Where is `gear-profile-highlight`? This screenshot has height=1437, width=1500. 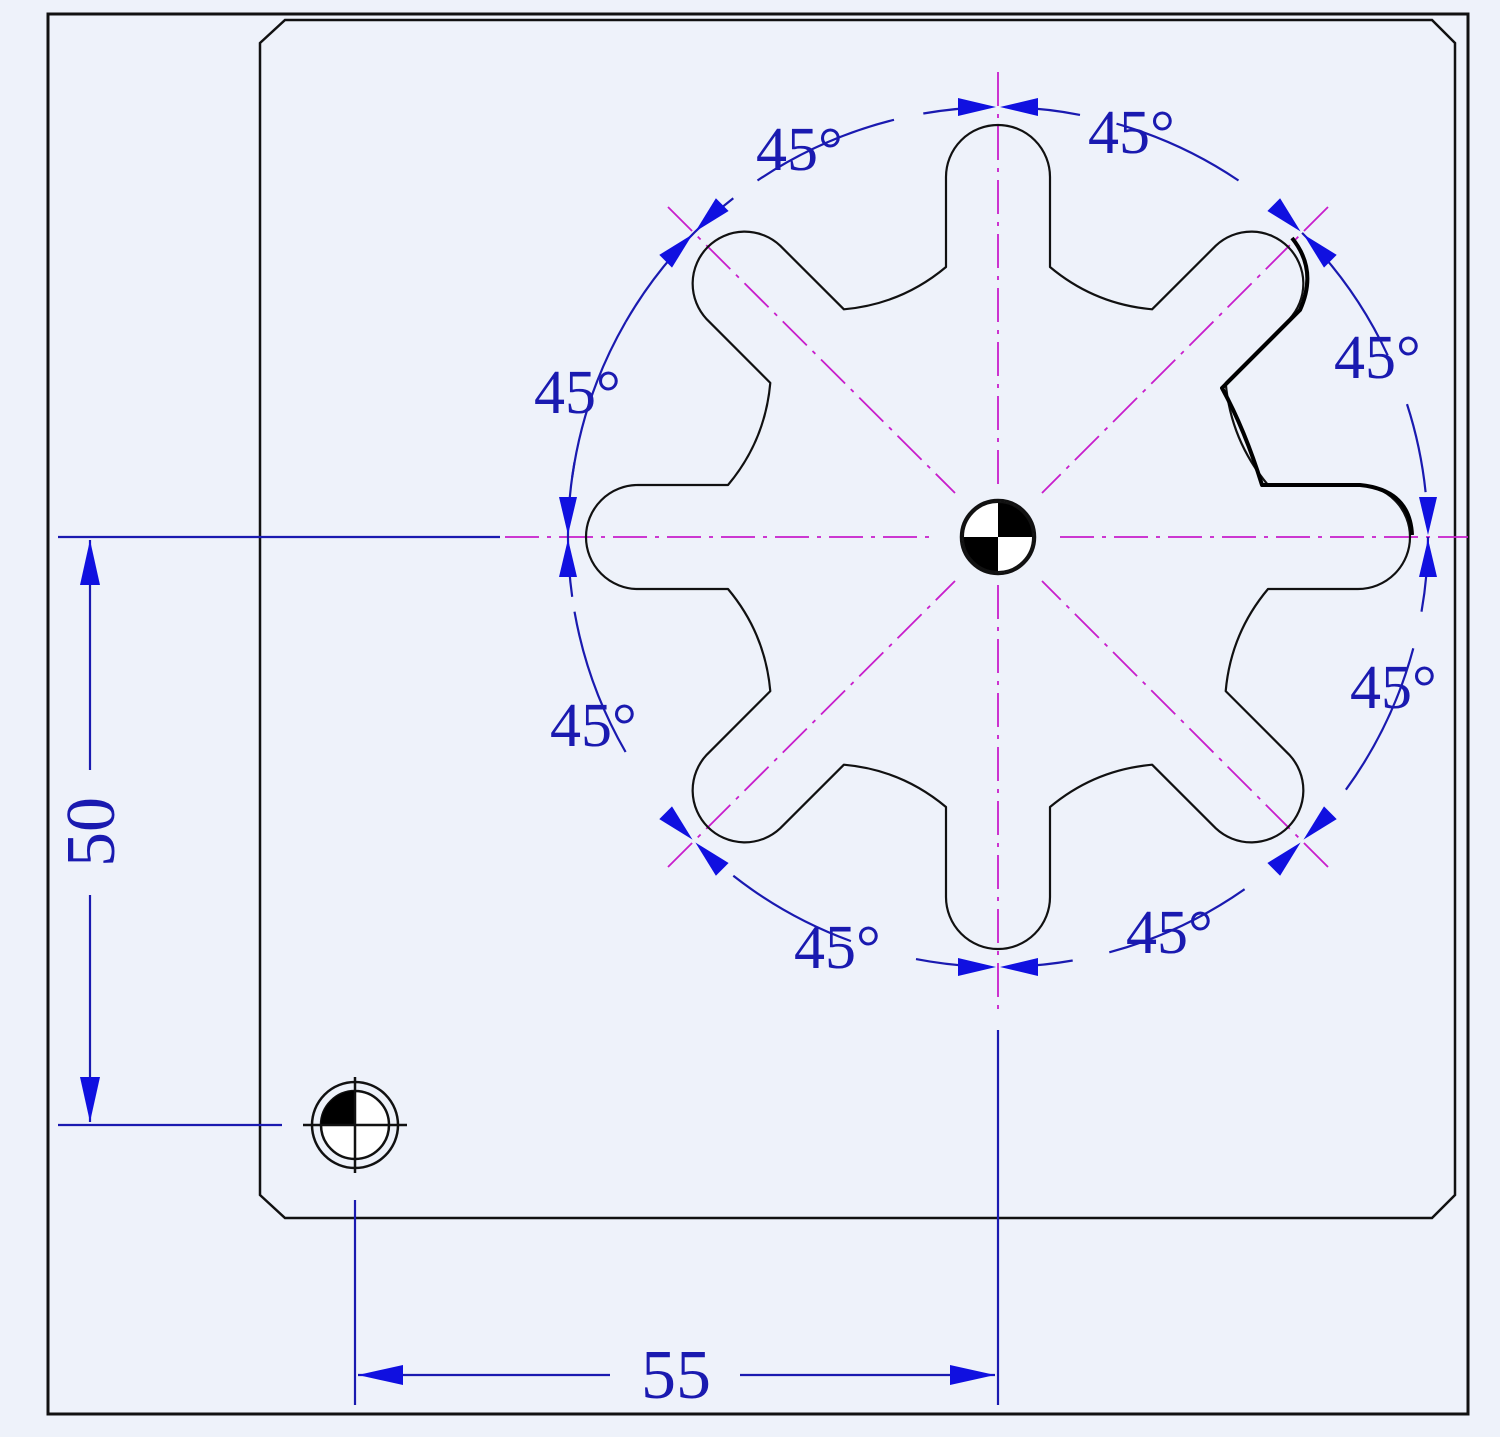 gear-profile-highlight is located at coordinates (1317, 386).